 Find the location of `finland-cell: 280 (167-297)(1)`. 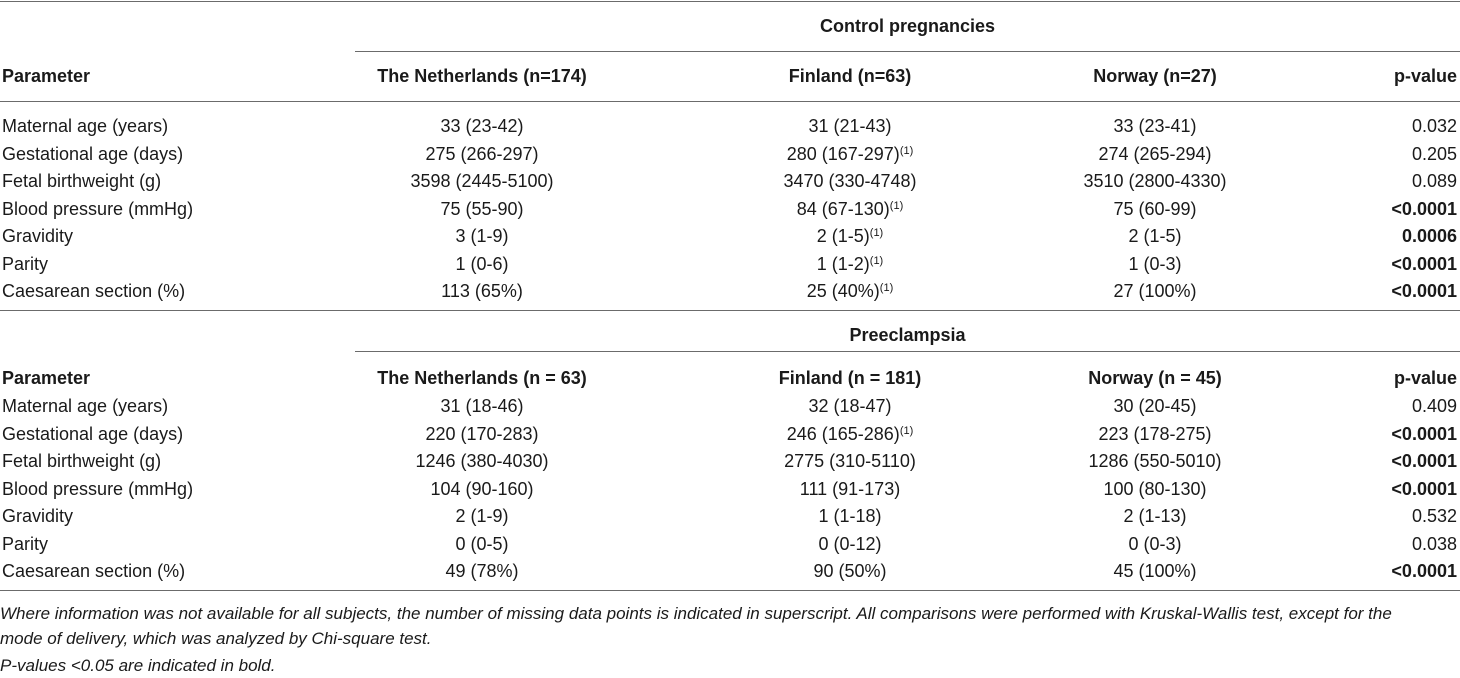

finland-cell: 280 (167-297)(1) is located at coordinates (850, 154).